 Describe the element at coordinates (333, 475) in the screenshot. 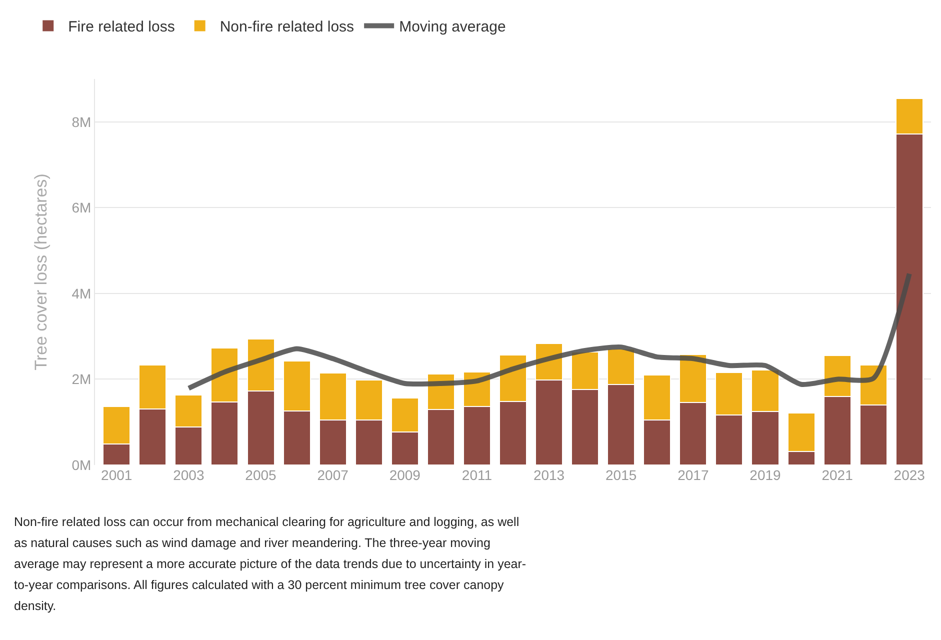

I see `x-tick-label: 2007` at that location.